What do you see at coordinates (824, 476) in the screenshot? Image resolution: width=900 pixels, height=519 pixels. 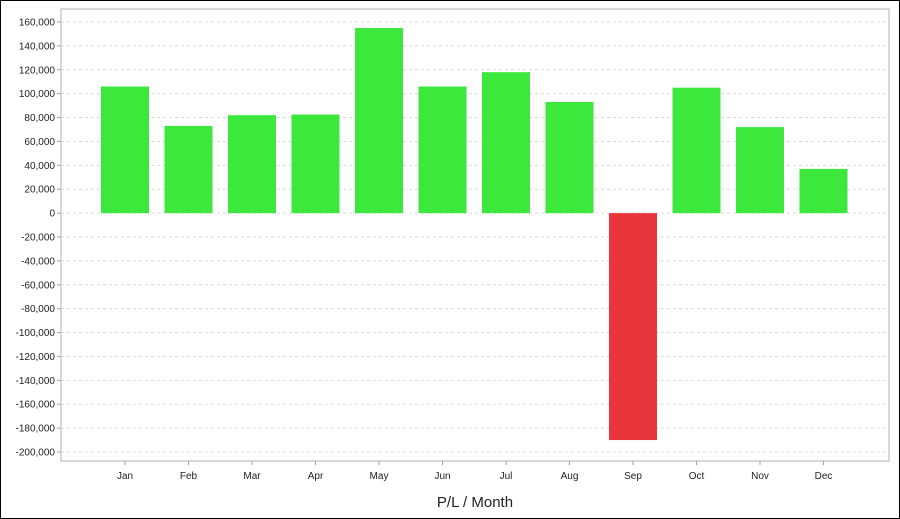 I see `x-tick-label-dec: Dec` at bounding box center [824, 476].